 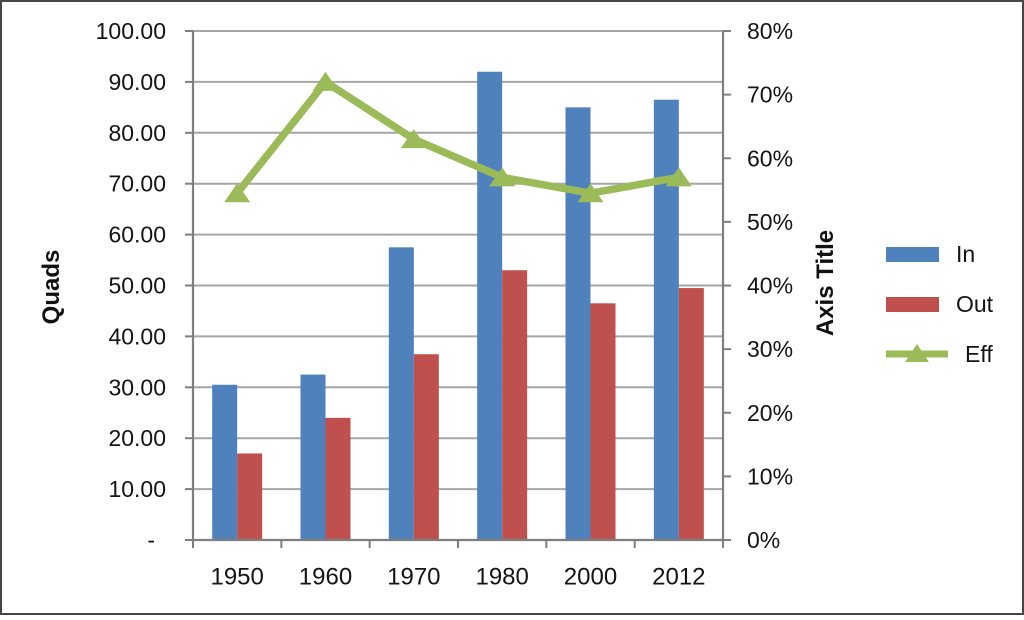 I want to click on left-axis-tick-label: 50.00, so click(x=137, y=286).